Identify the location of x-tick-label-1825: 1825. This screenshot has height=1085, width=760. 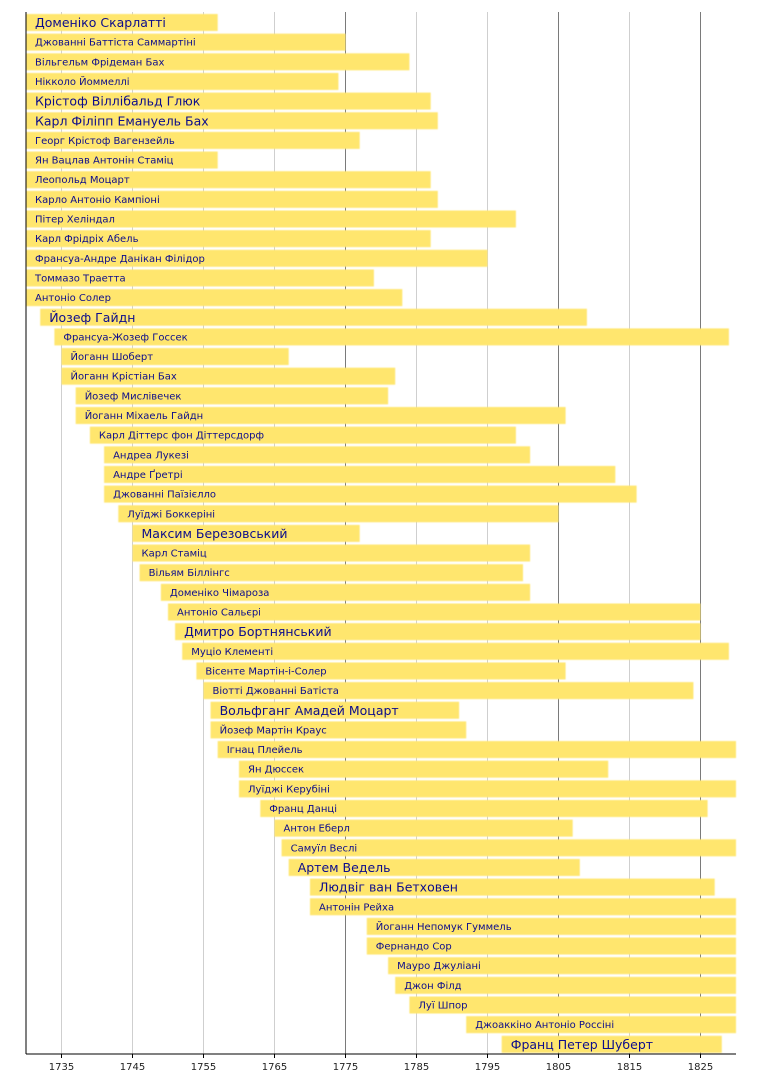
(700, 1067).